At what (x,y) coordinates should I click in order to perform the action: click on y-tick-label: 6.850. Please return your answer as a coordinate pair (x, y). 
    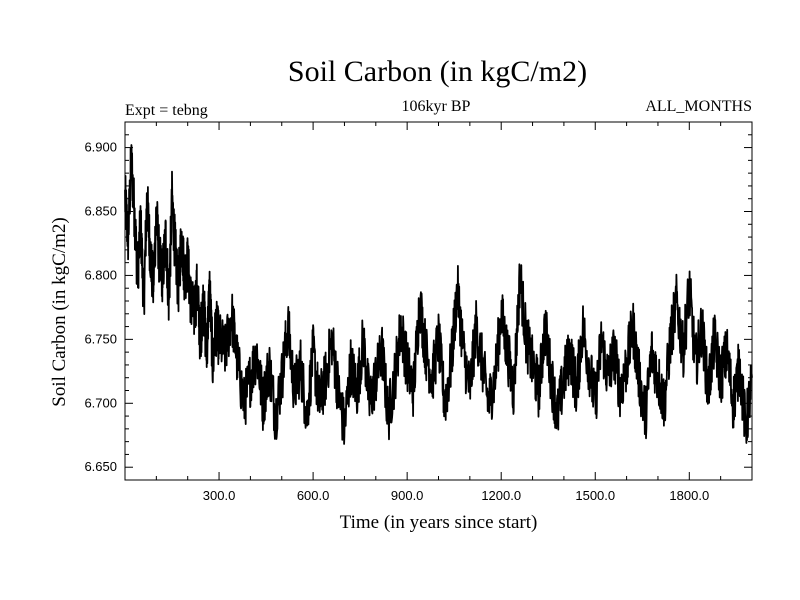
    Looking at the image, I should click on (100, 211).